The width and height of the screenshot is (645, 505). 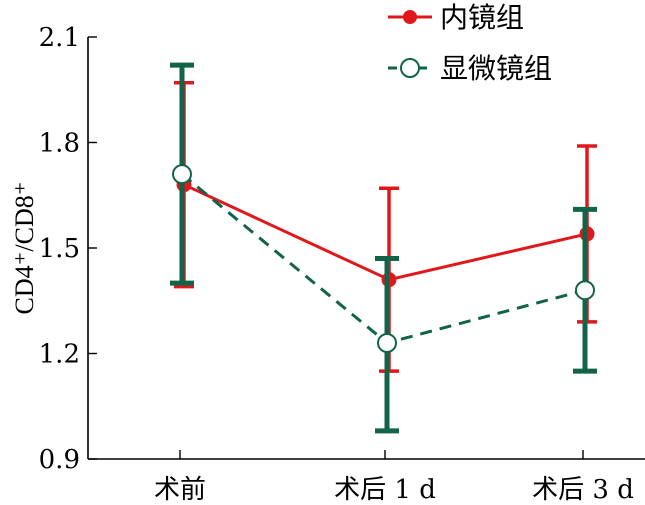 I want to click on y-tick-label: 1.2, so click(x=59, y=355).